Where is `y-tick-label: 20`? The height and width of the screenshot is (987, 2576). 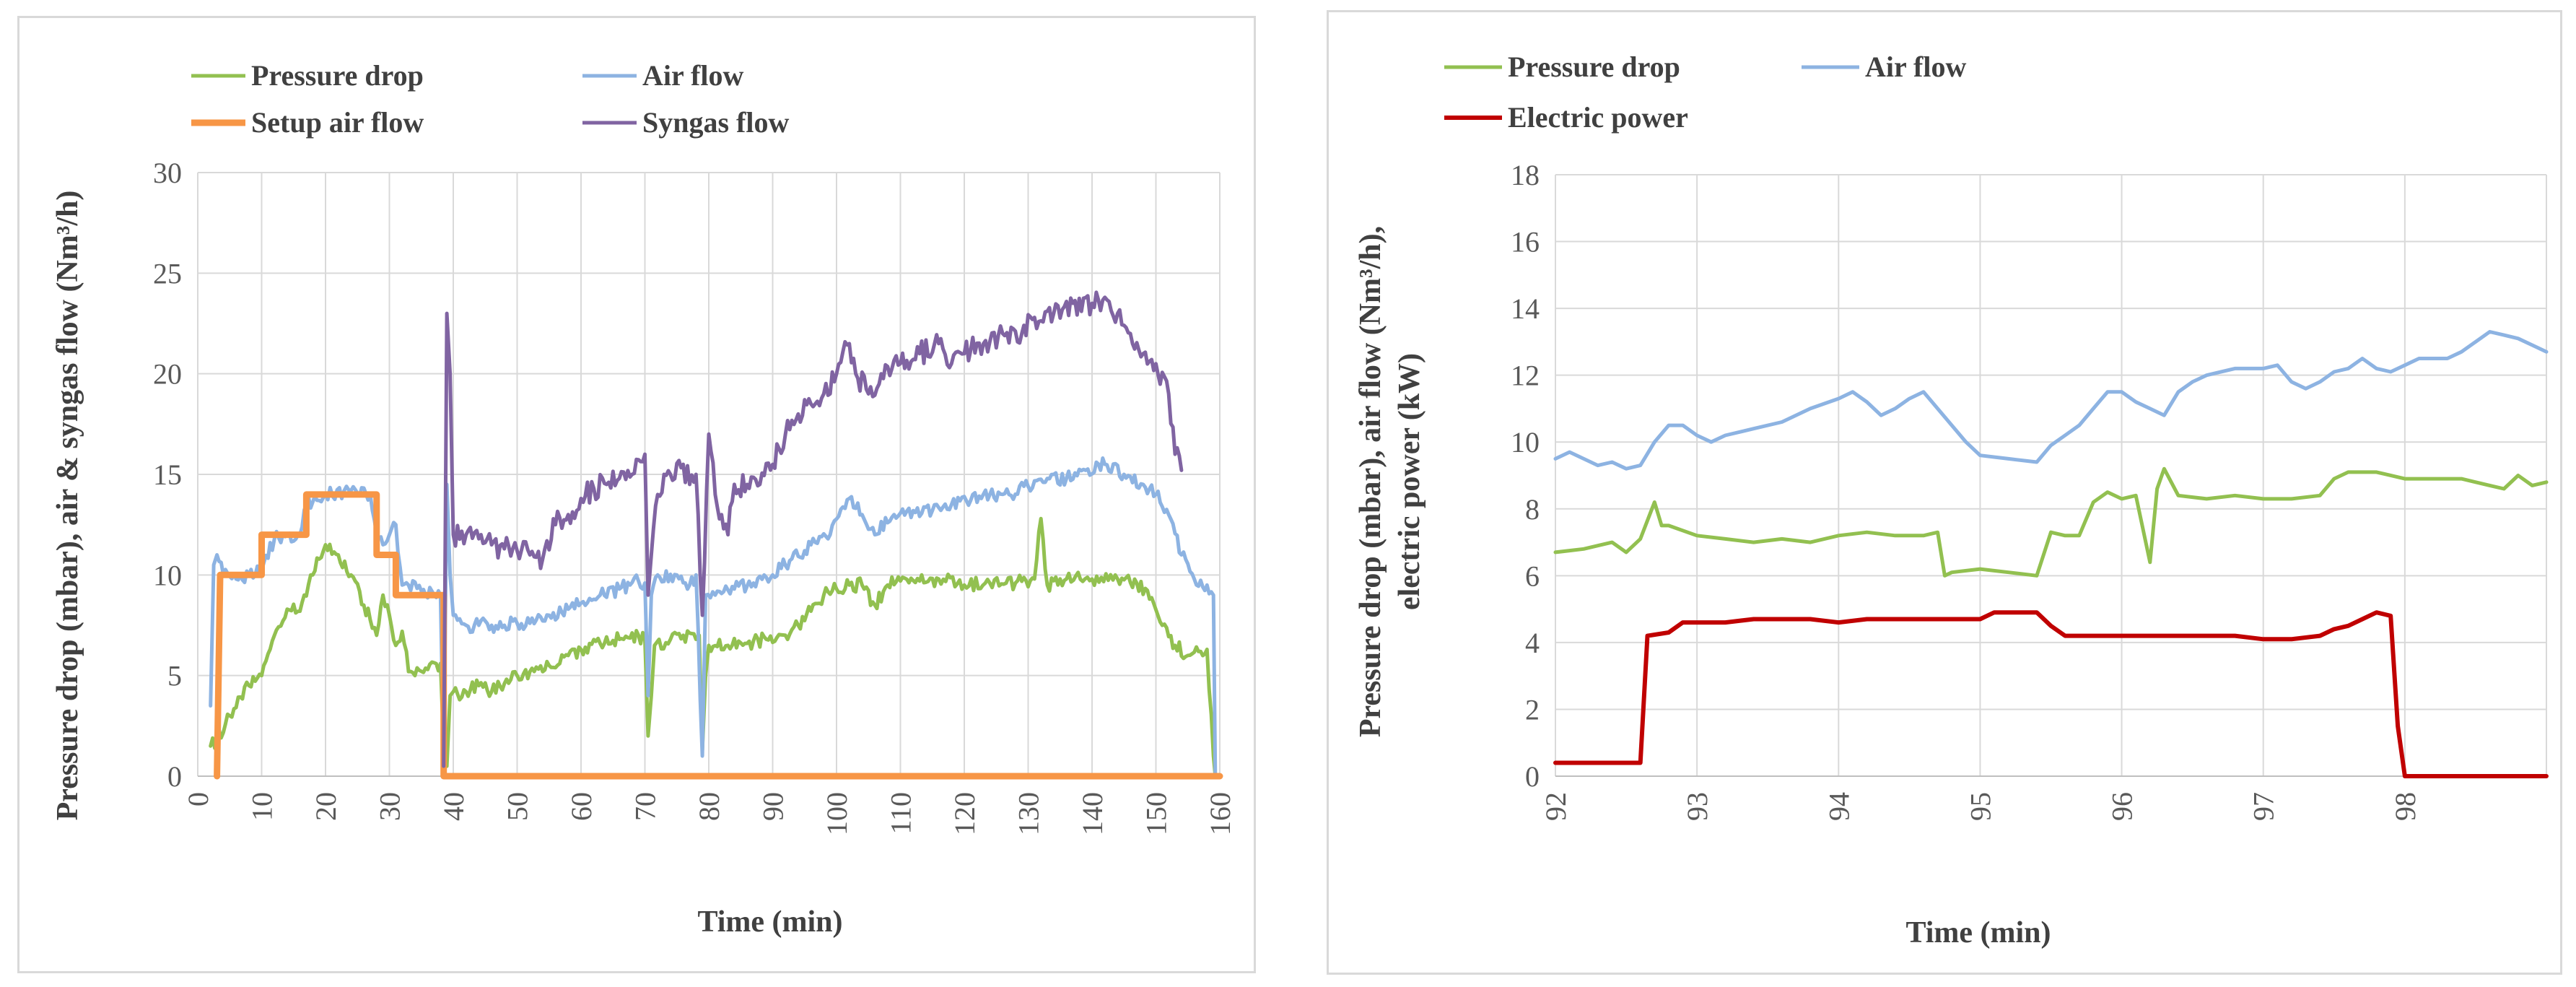 y-tick-label: 20 is located at coordinates (167, 374).